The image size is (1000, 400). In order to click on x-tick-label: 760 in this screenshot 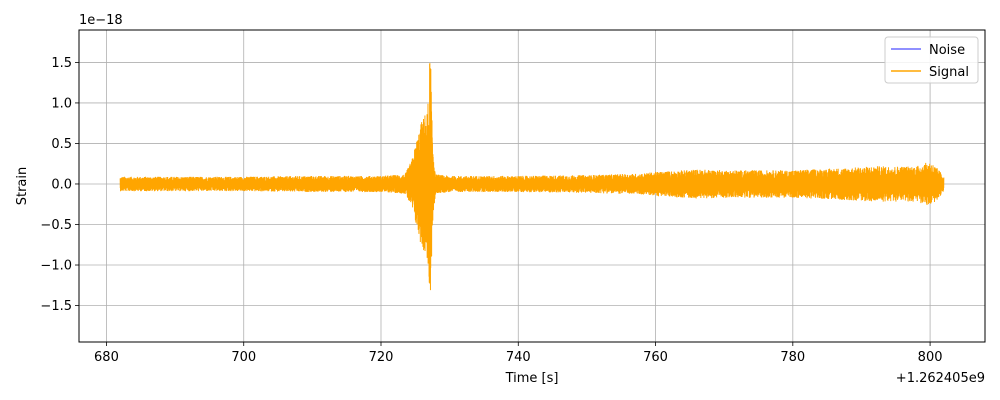, I will do `click(655, 357)`.